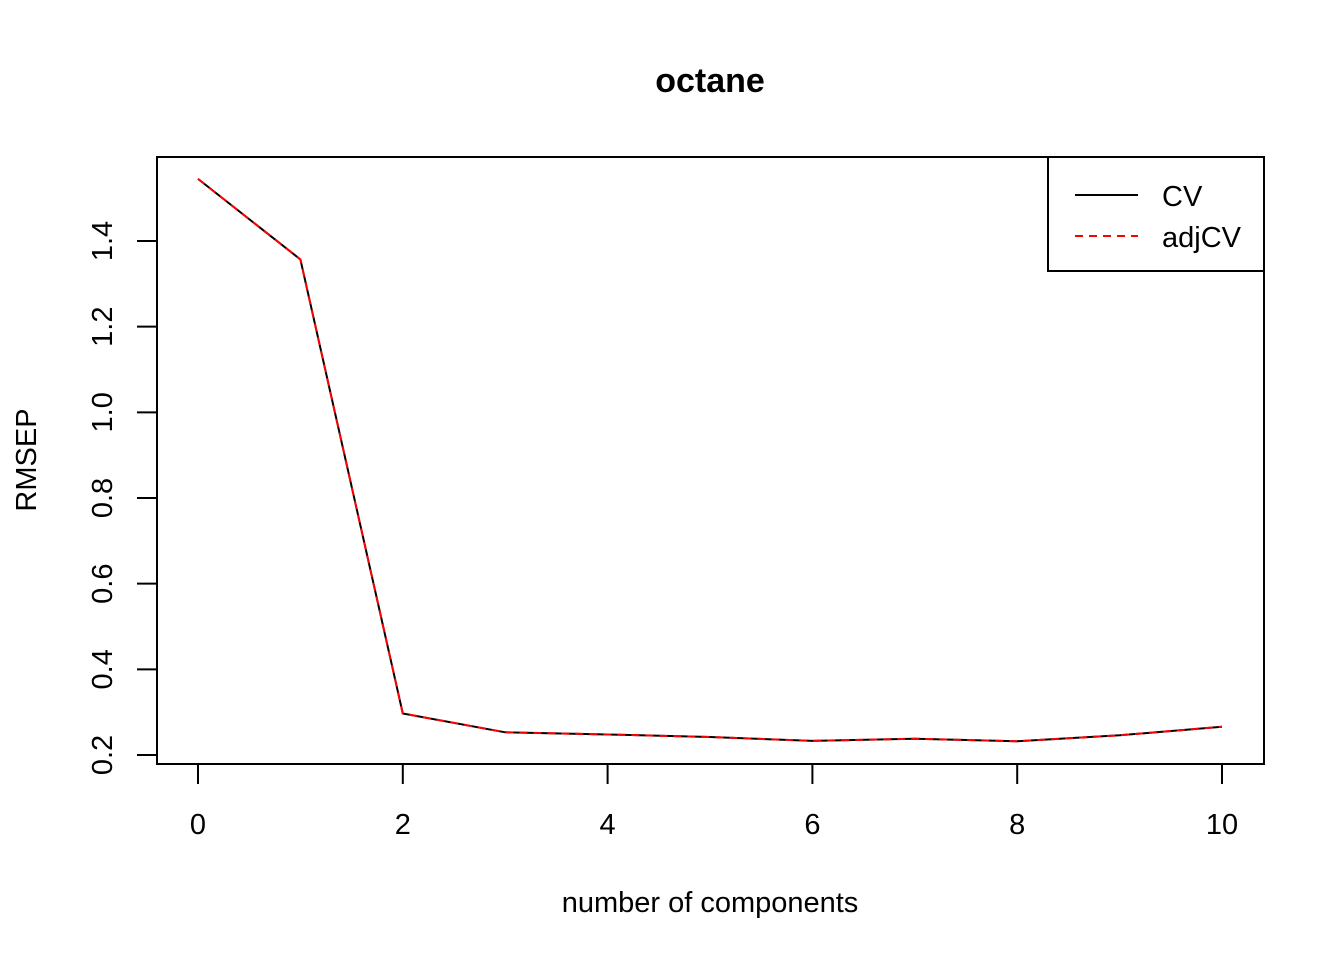 The image size is (1344, 960). What do you see at coordinates (403, 825) in the screenshot?
I see `x-tick-label: 2` at bounding box center [403, 825].